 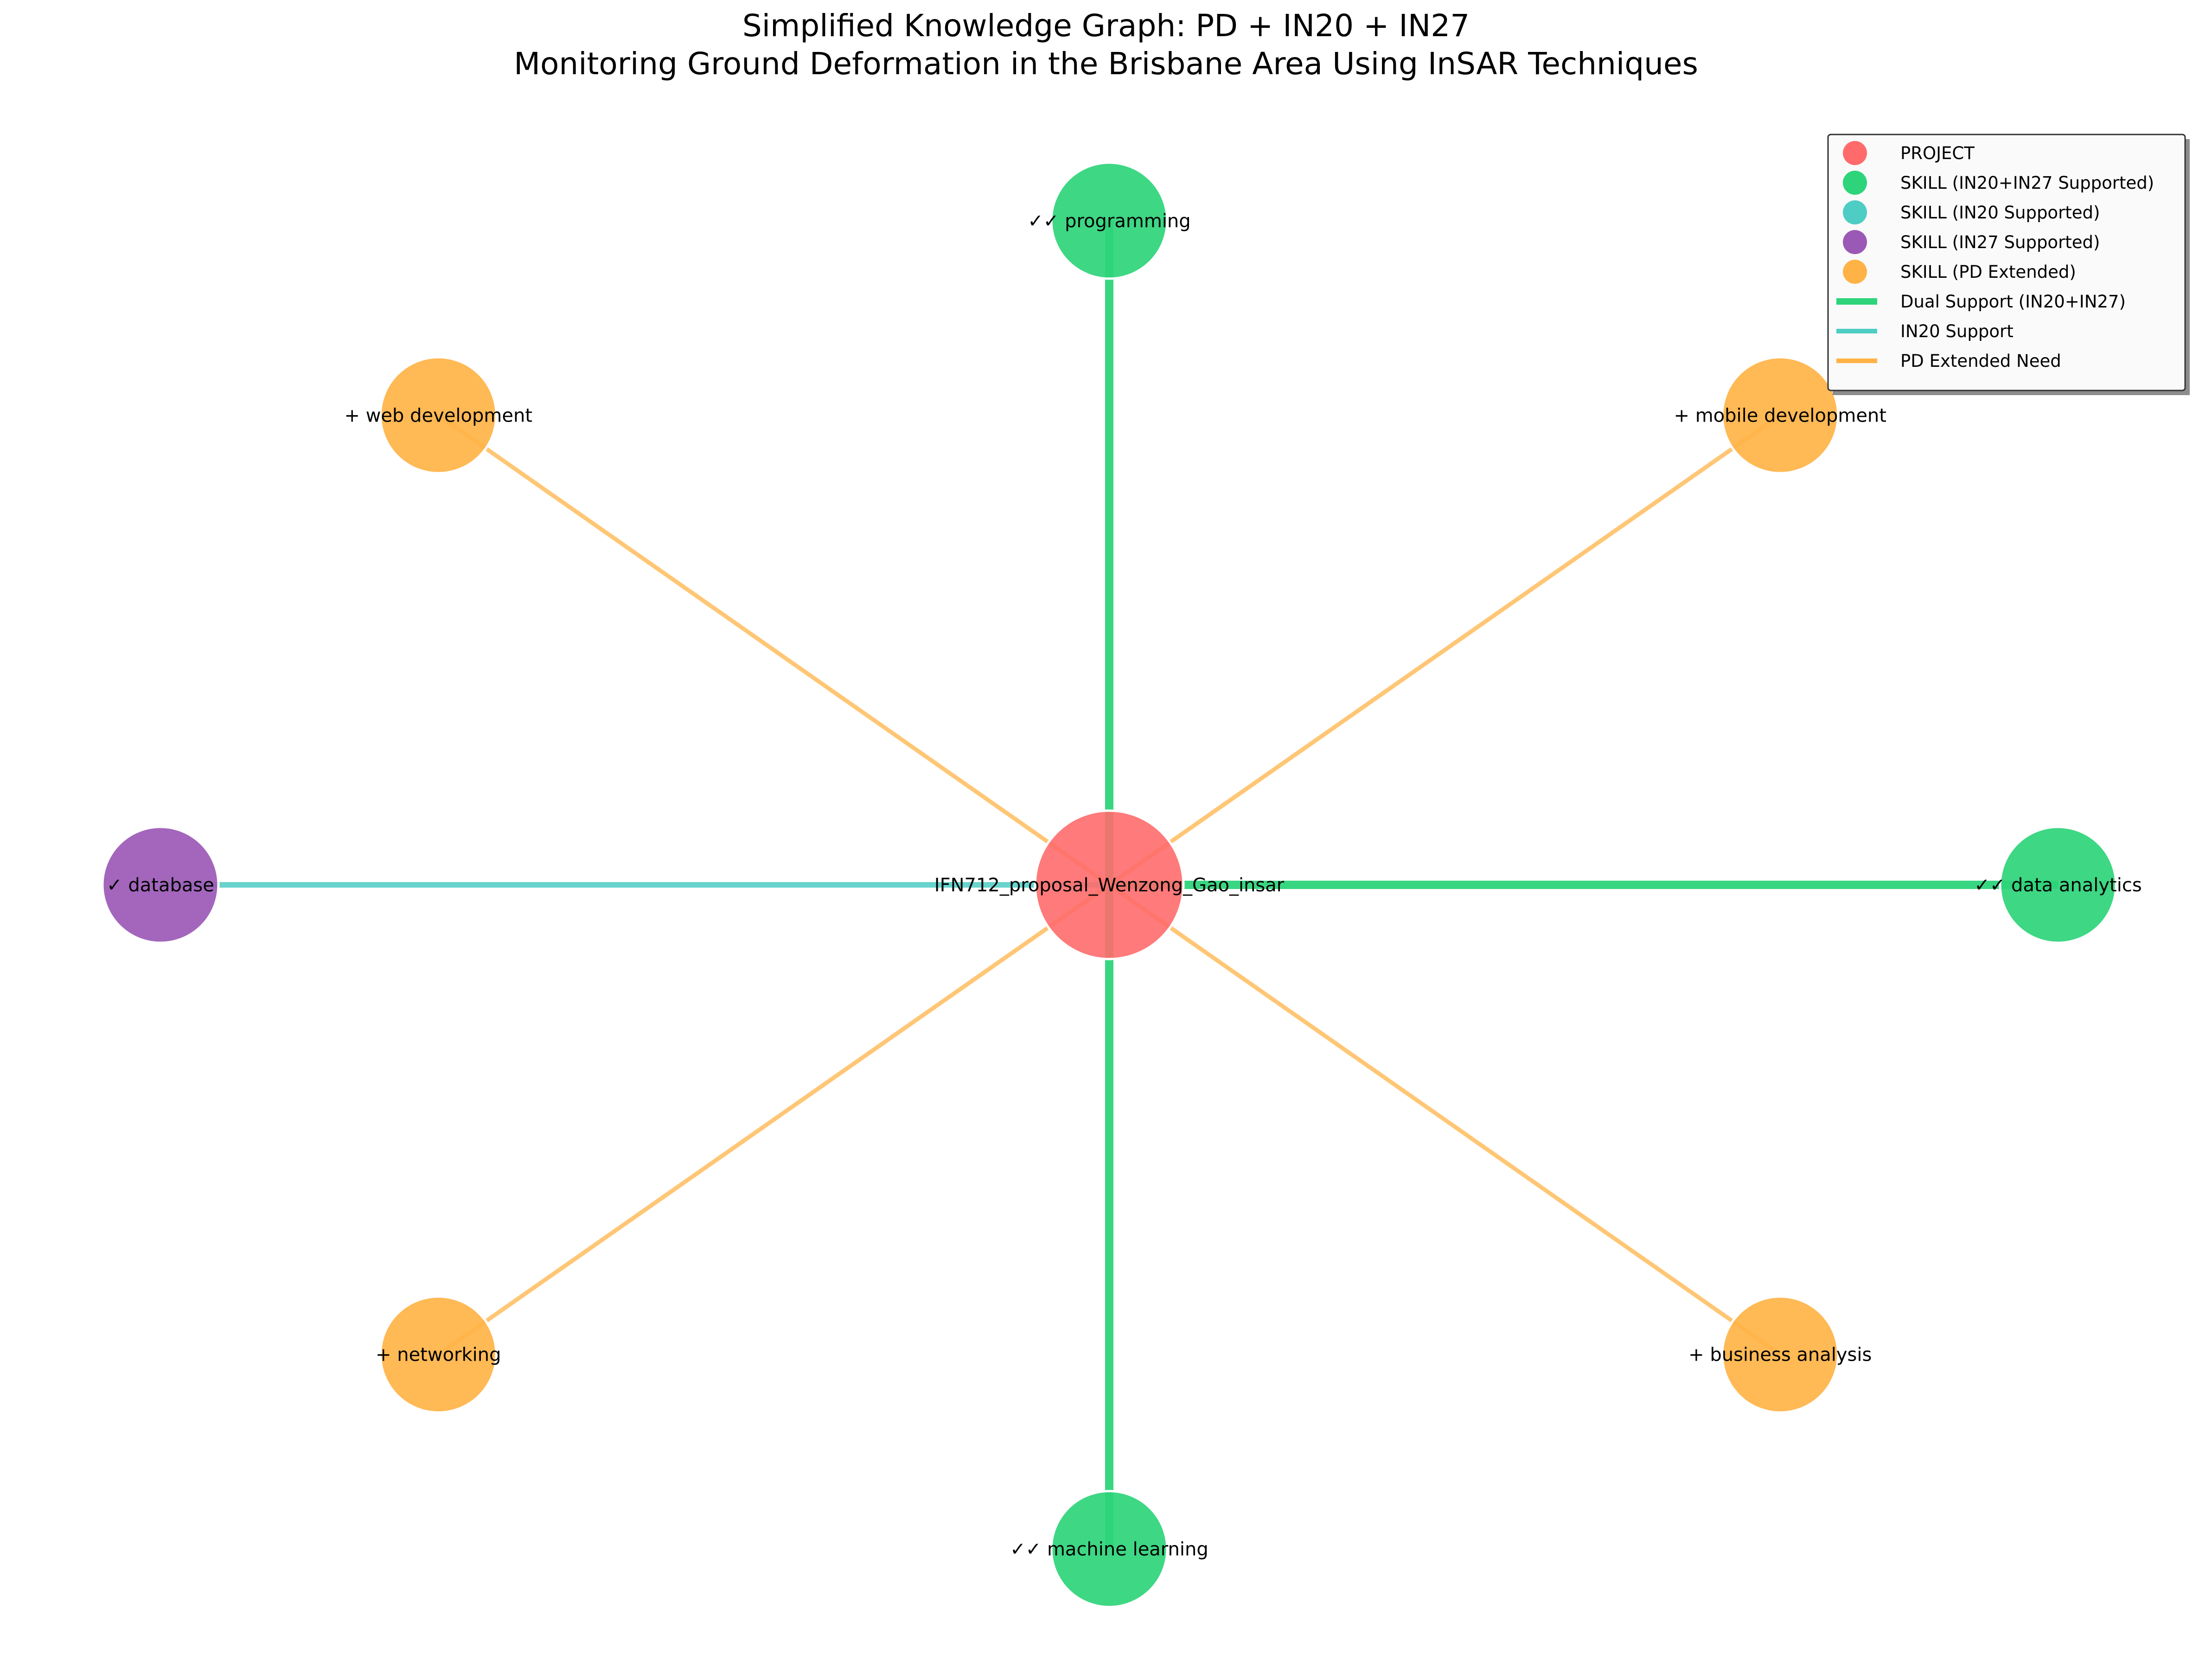 I want to click on node-database, so click(x=160, y=884).